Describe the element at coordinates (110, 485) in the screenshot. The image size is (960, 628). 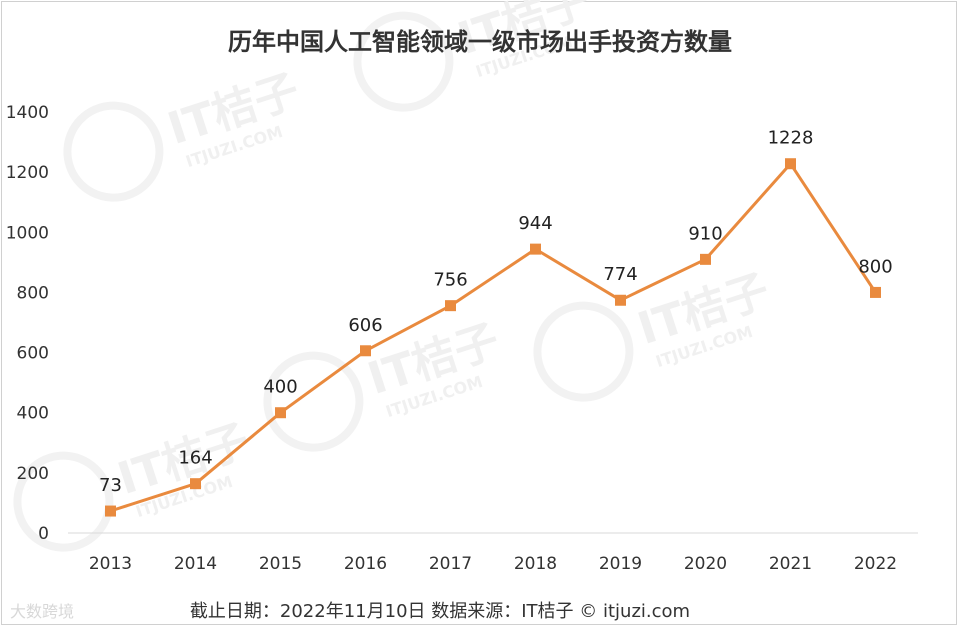
I see `data-label: 73` at that location.